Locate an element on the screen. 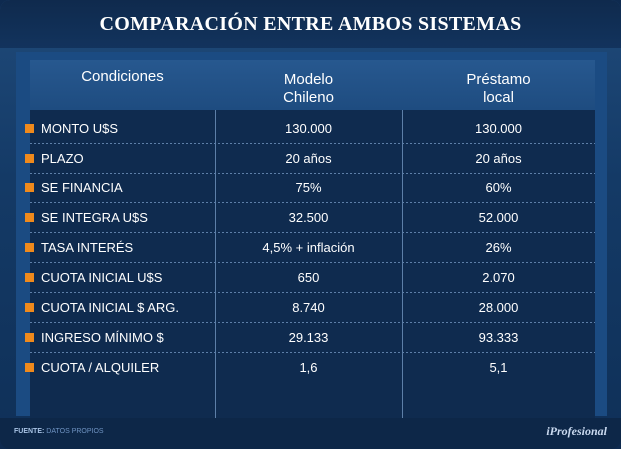 Image resolution: width=621 pixels, height=449 pixels. row-modelo-value: 130.000 is located at coordinates (308, 128).